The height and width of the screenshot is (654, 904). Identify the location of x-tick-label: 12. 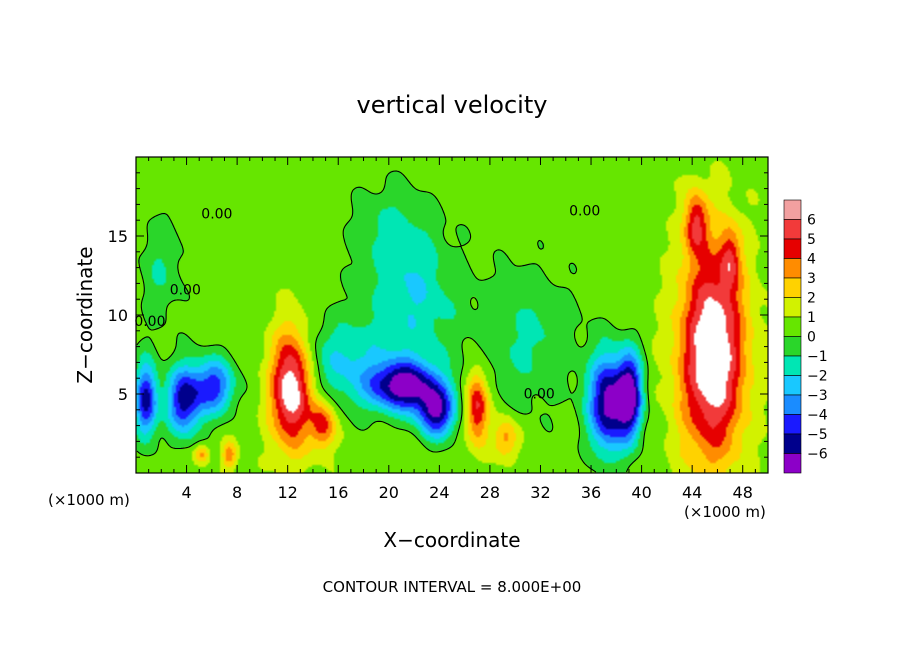
(288, 492).